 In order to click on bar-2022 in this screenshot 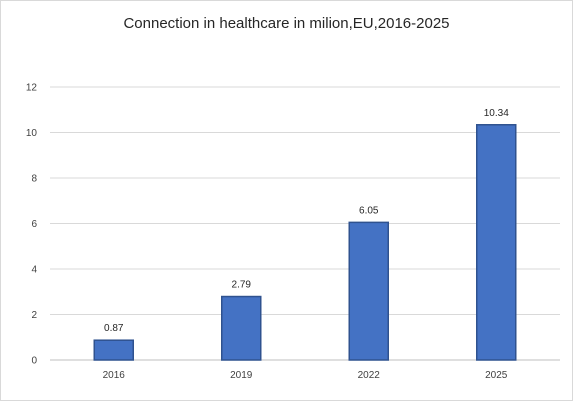, I will do `click(368, 291)`.